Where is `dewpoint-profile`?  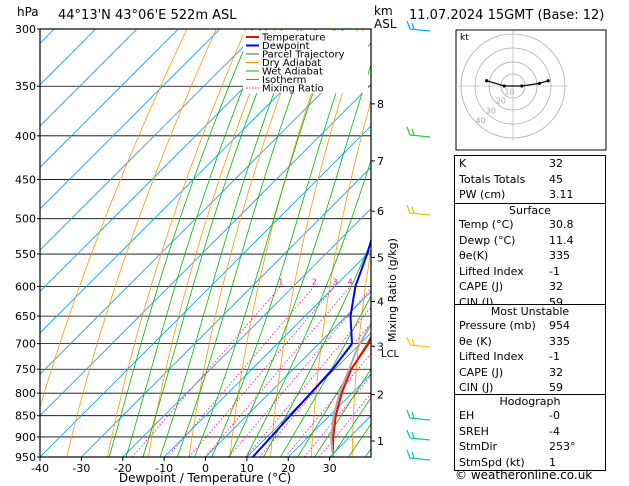 dewpoint-profile is located at coordinates (311, 347).